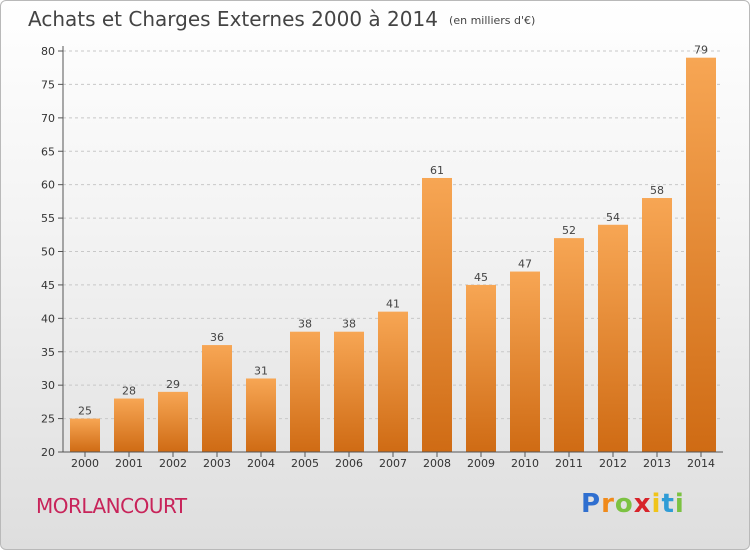  I want to click on x-tick-label: 2012, so click(613, 463).